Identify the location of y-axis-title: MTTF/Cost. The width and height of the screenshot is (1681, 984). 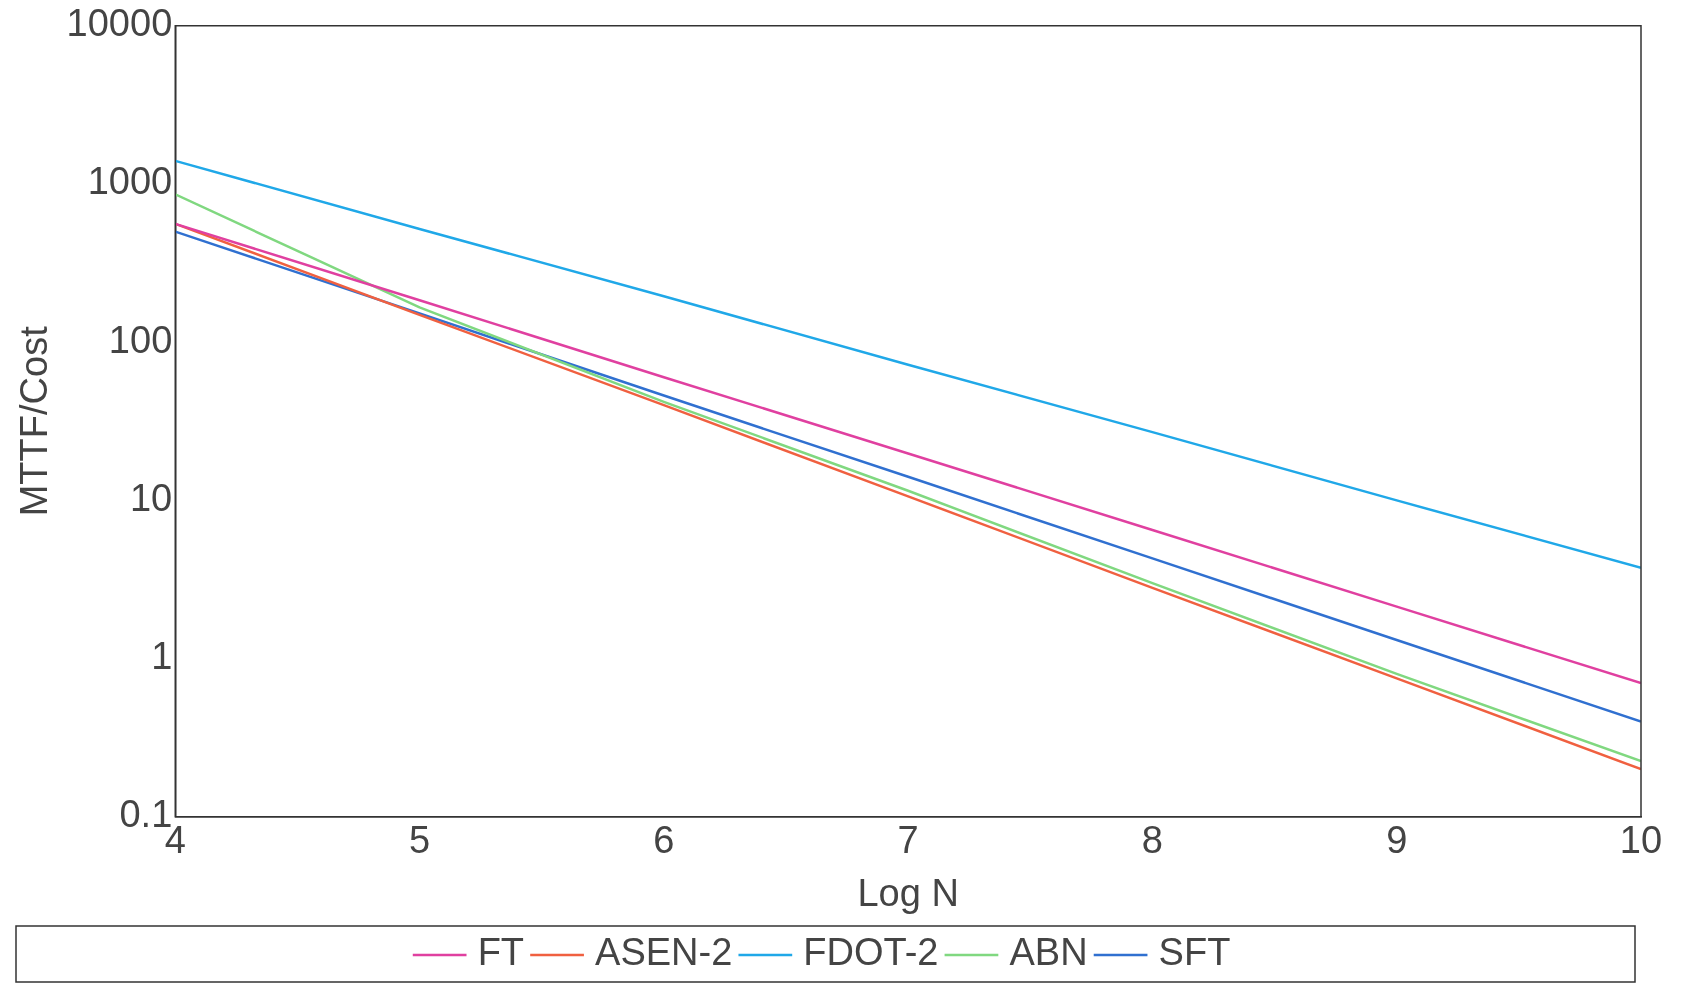
(34, 421).